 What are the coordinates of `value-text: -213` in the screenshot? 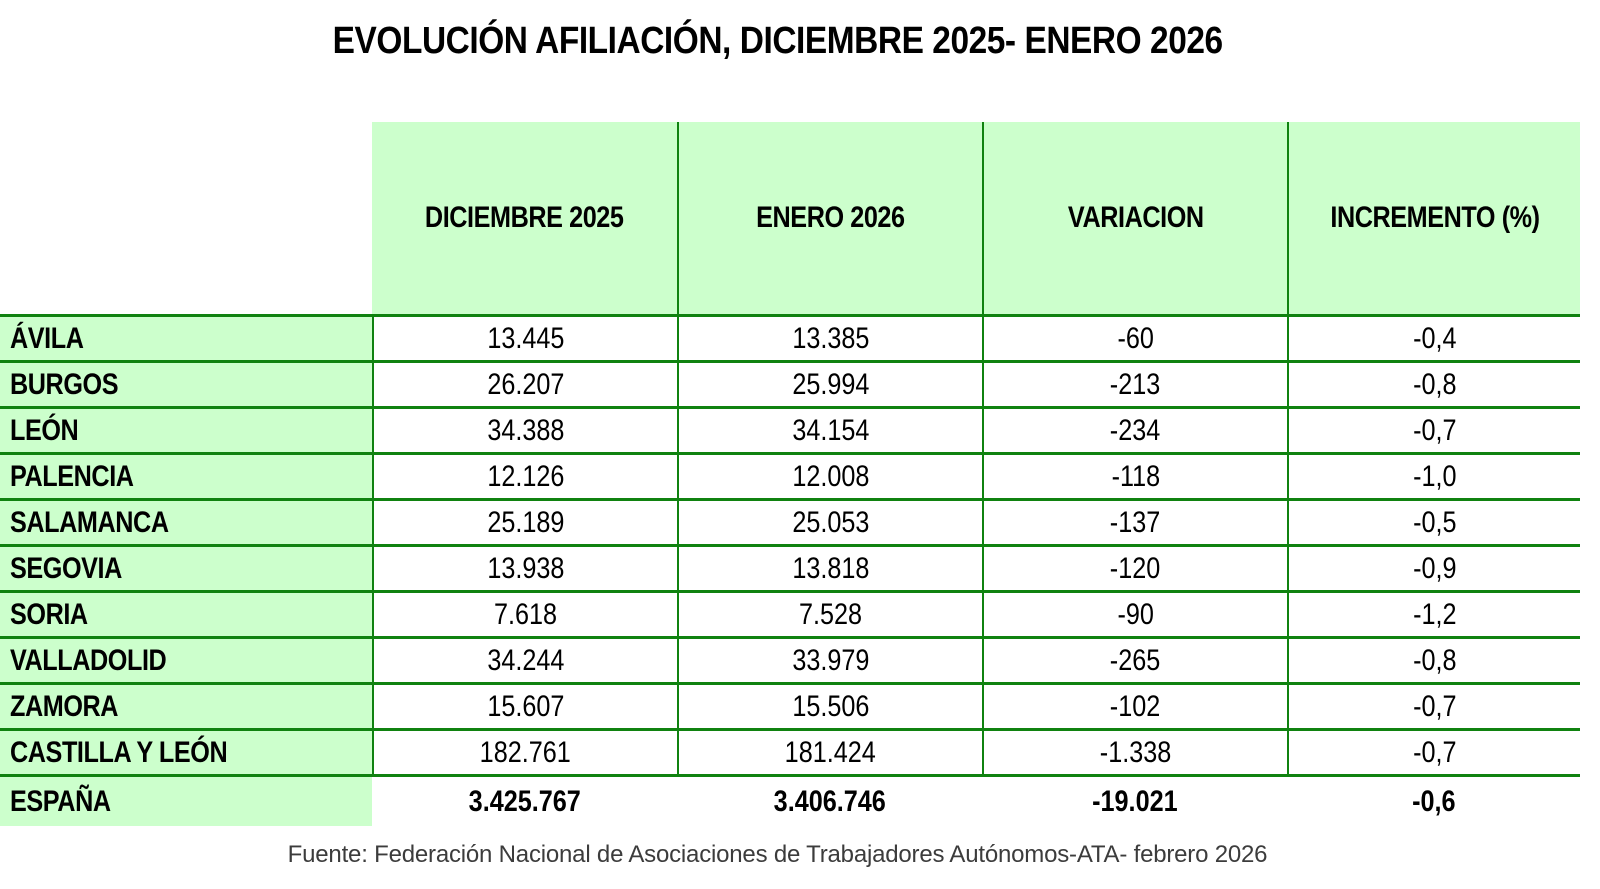 It's located at (1135, 384).